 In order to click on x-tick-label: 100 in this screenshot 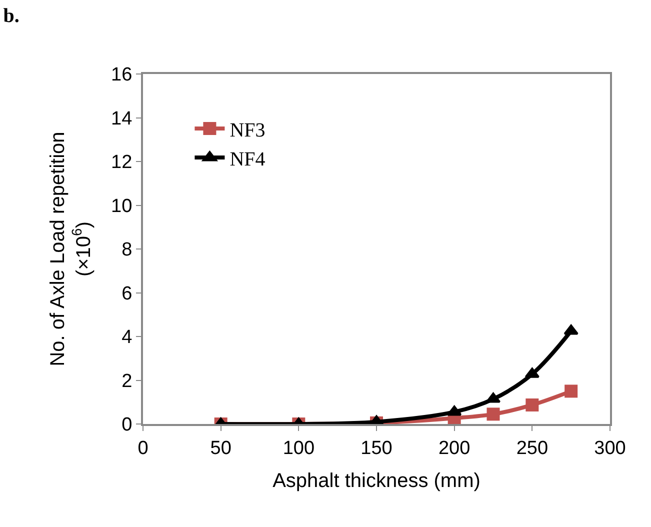, I will do `click(298, 448)`.